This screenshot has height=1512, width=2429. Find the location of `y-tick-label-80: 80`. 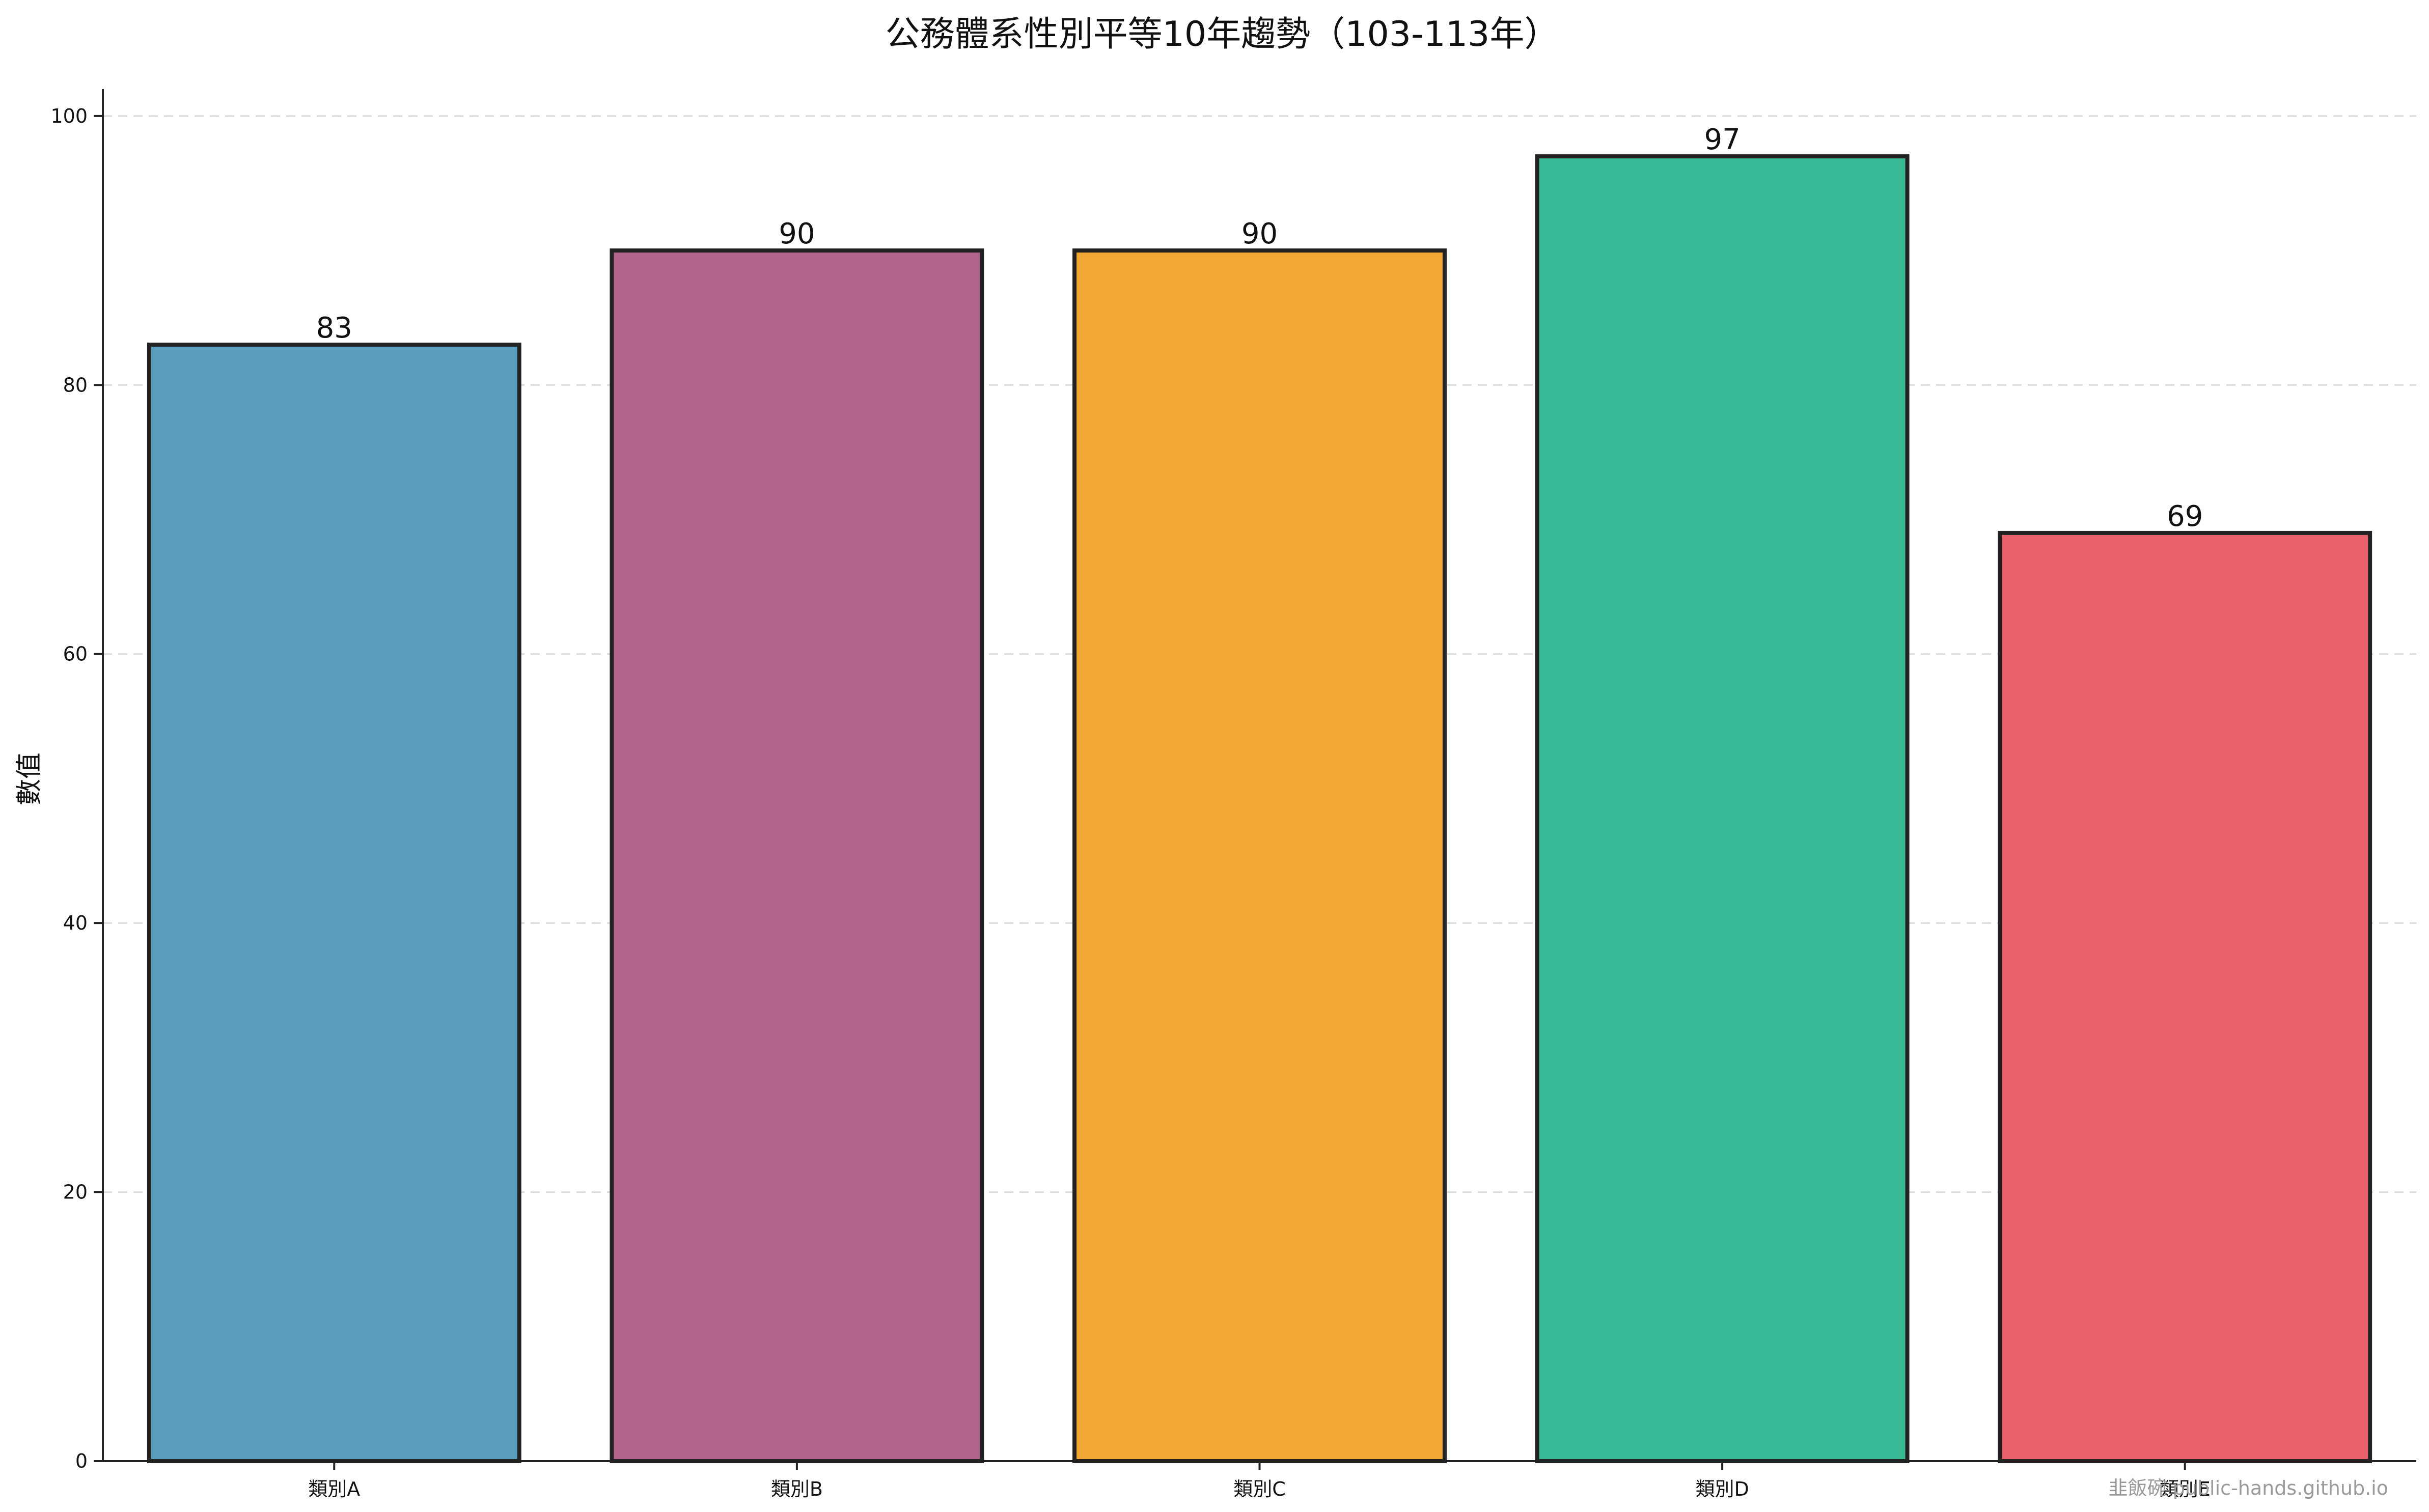

y-tick-label-80: 80 is located at coordinates (75, 385).